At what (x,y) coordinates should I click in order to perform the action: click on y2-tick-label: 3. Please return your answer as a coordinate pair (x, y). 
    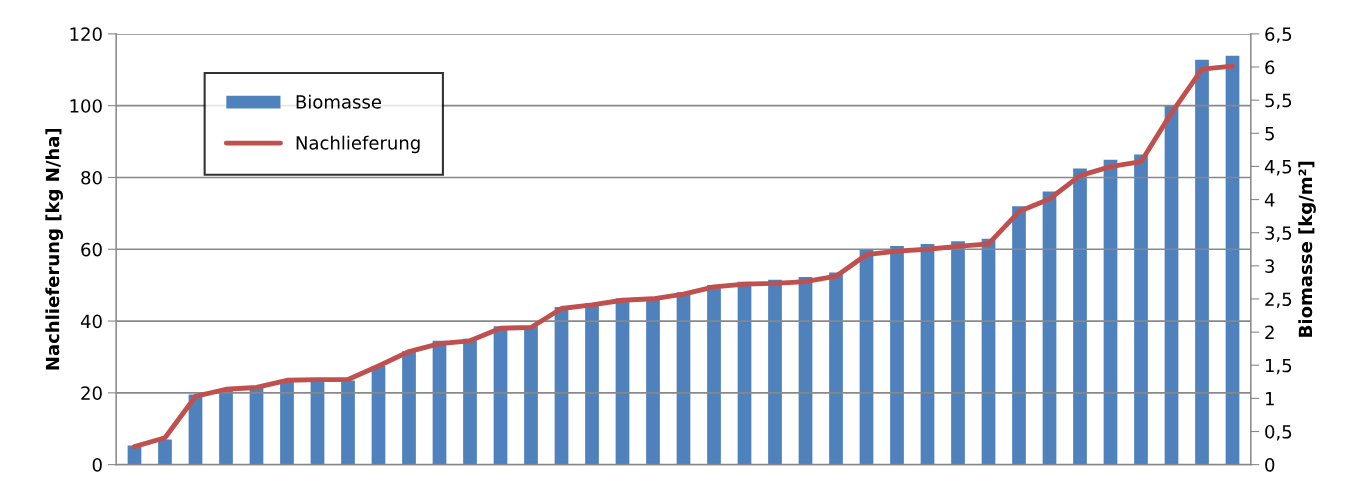
    Looking at the image, I should click on (1270, 266).